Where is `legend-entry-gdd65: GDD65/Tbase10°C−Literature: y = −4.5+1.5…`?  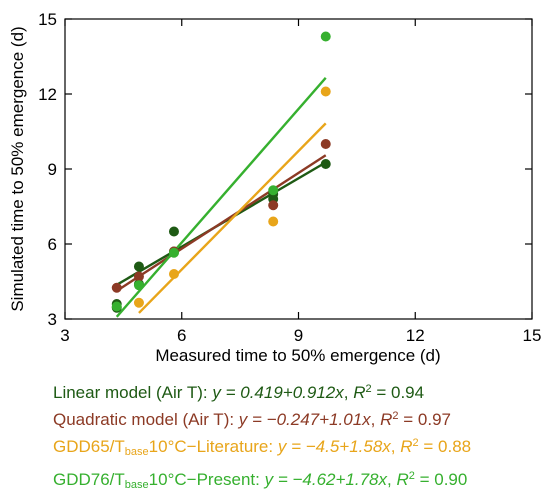 legend-entry-gdd65: GDD65/Tbase10°C−Literature: y = −4.5+1.5… is located at coordinates (262, 447).